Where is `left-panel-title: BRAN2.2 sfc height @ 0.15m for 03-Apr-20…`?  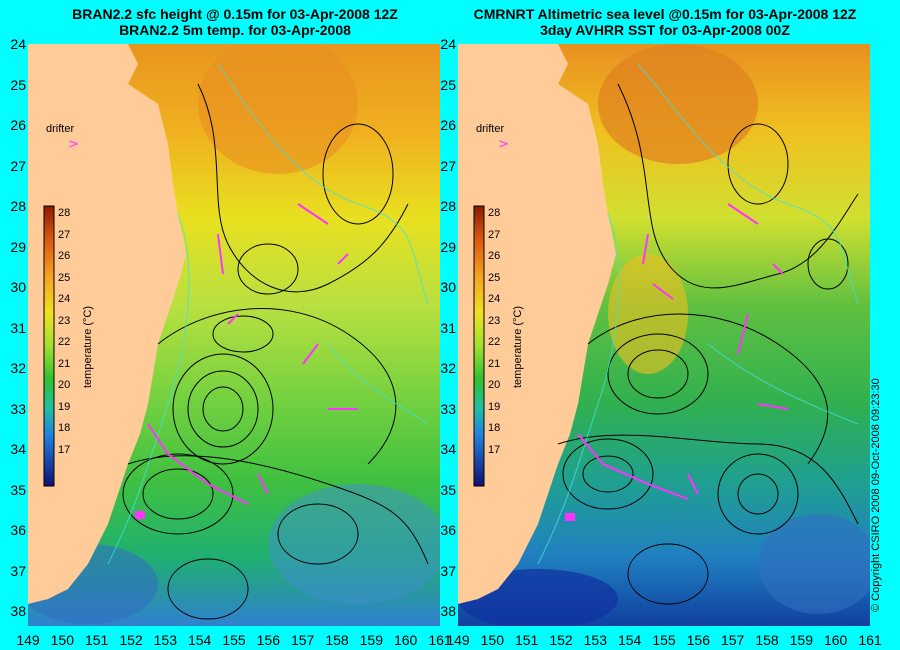
left-panel-title: BRAN2.2 sfc height @ 0.15m for 03-Apr-20… is located at coordinates (235, 22).